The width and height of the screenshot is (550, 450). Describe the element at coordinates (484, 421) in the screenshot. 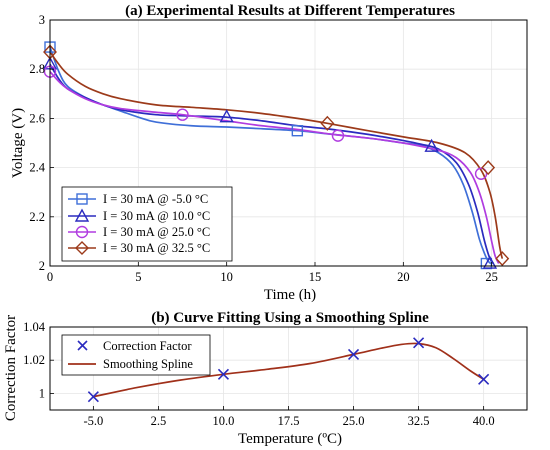

I see `chart-b-x-tick-label: 40.0` at that location.